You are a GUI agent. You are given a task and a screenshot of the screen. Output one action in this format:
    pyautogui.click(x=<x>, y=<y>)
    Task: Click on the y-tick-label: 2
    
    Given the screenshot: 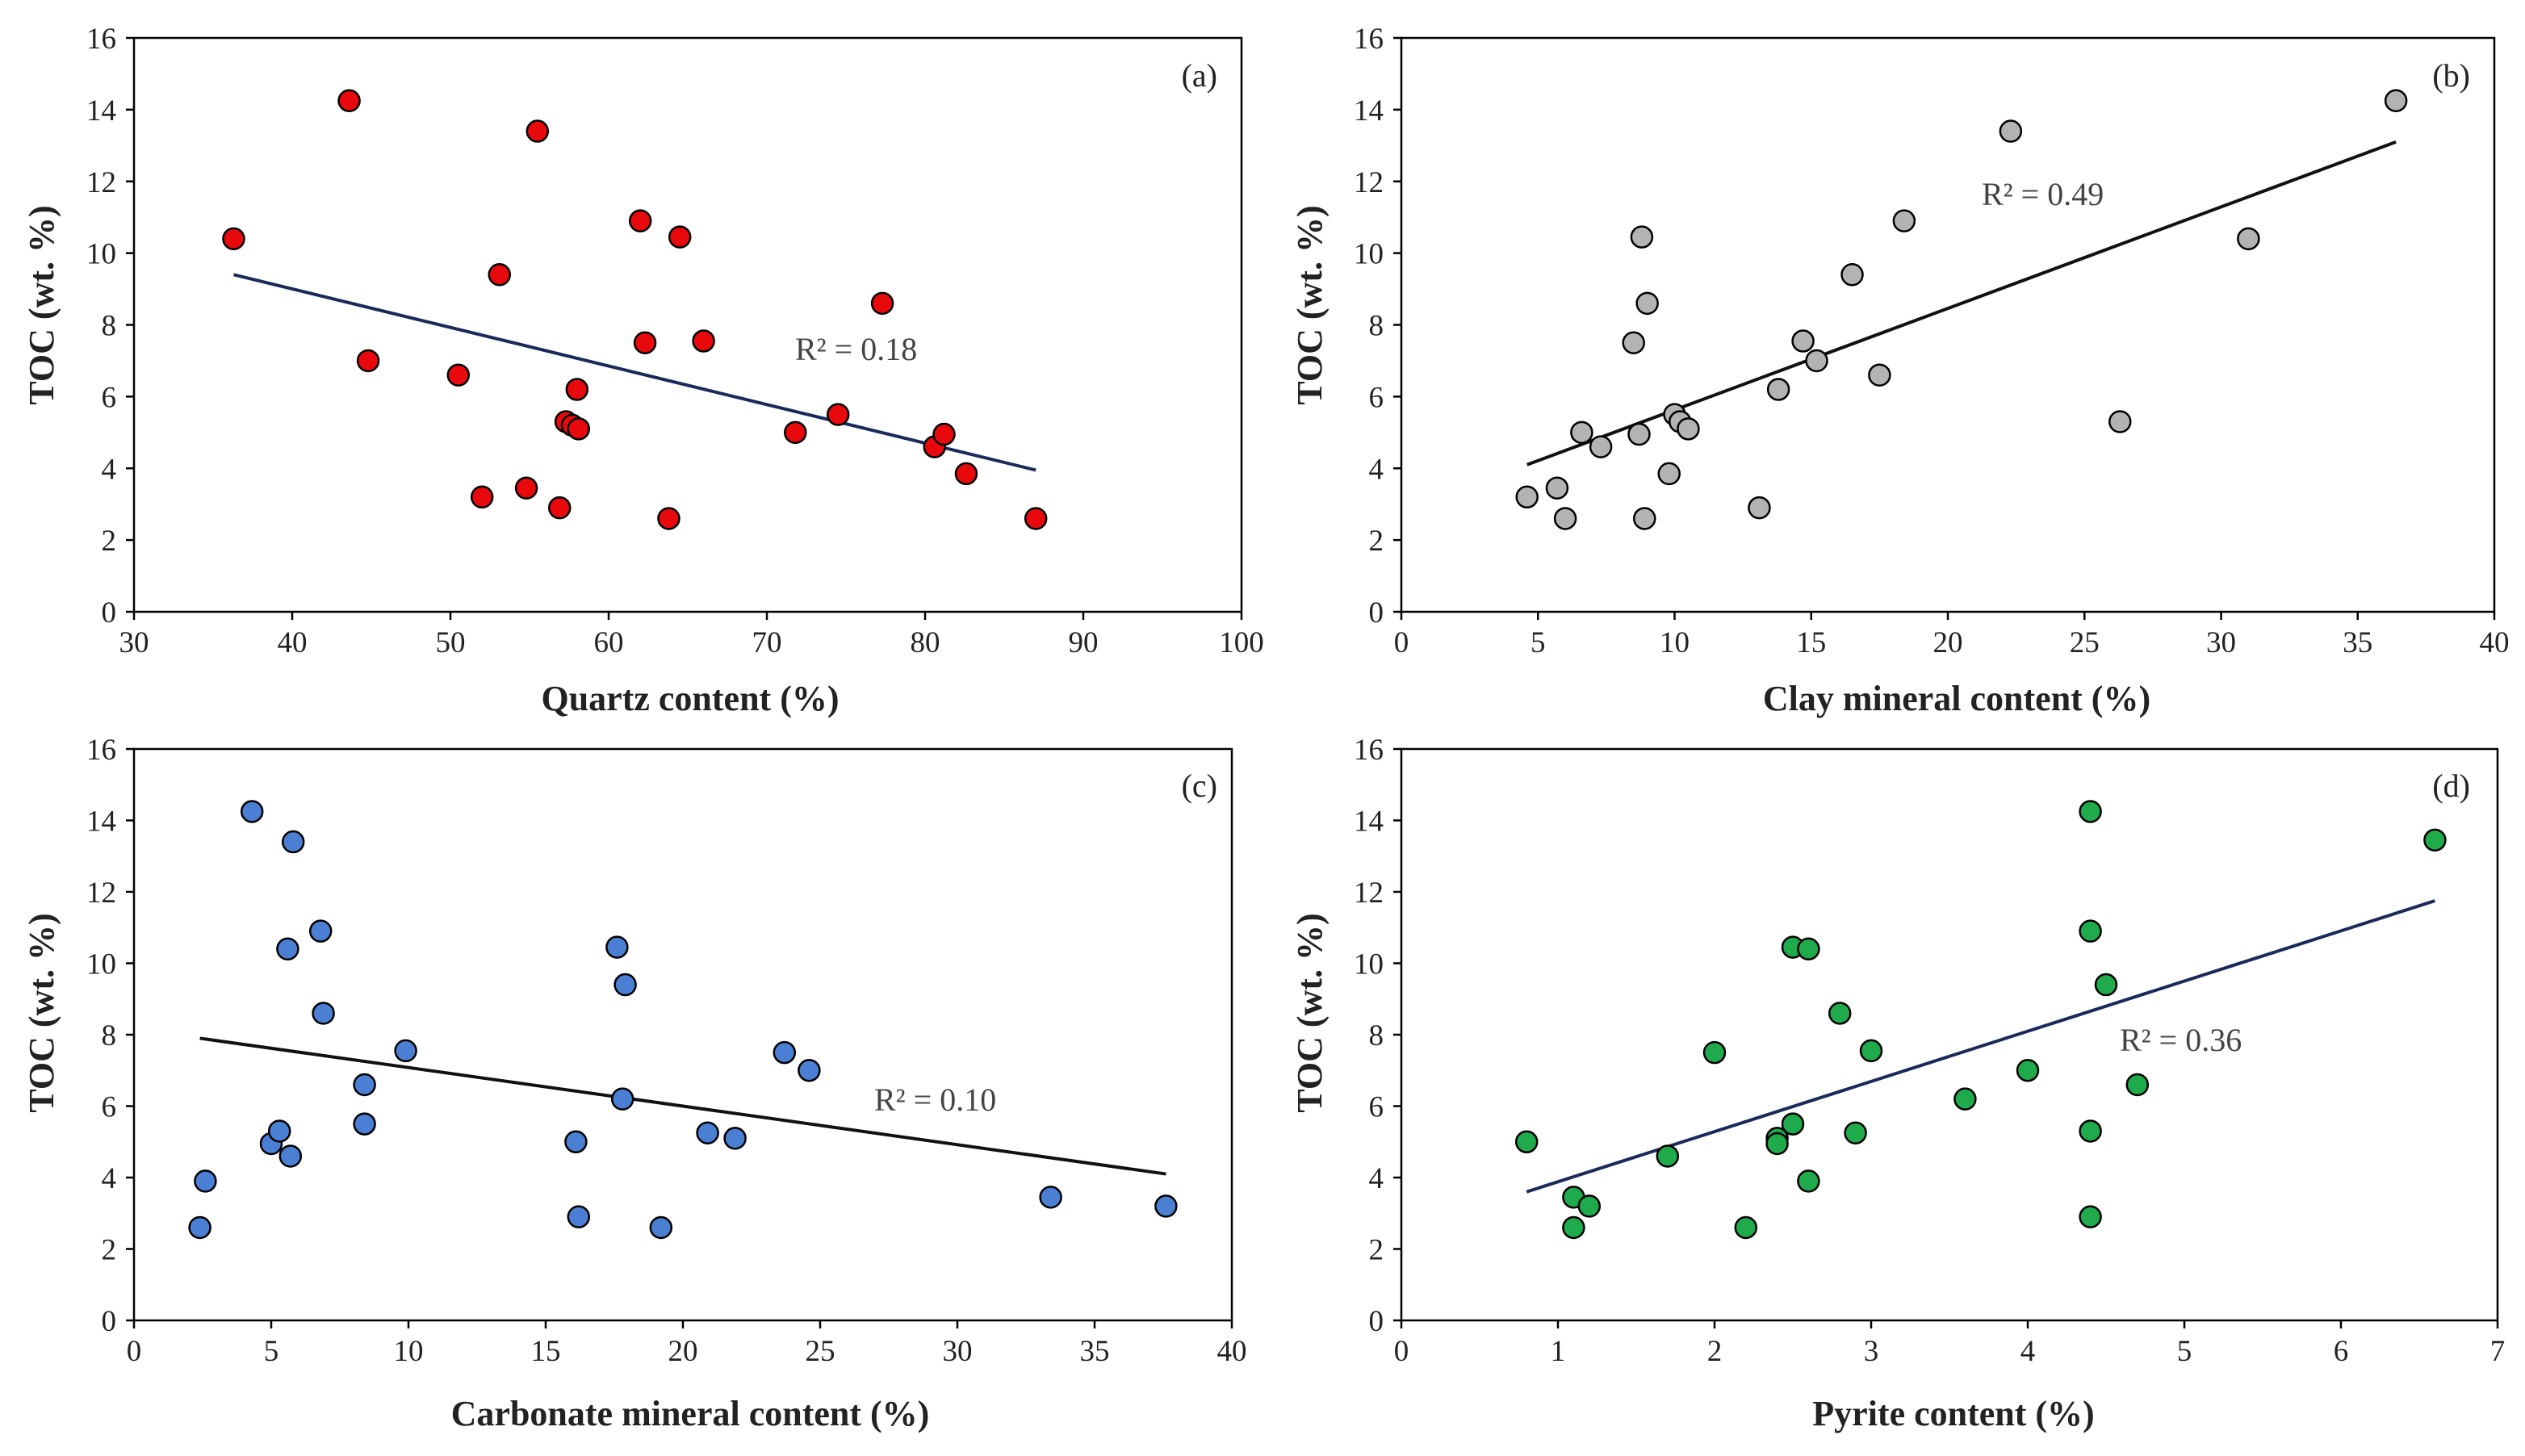 What is the action you would take?
    pyautogui.click(x=1376, y=542)
    